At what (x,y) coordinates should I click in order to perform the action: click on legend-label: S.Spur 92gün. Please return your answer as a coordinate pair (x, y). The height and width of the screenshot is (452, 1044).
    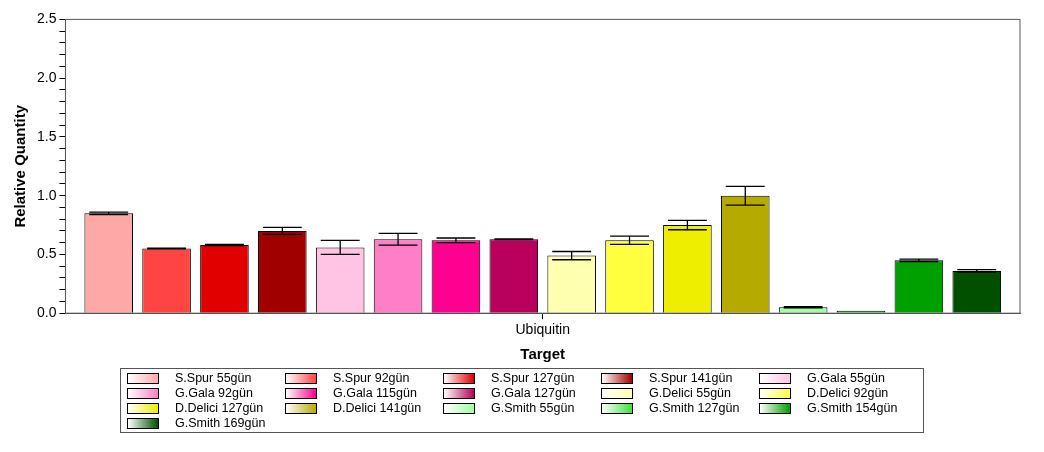
    Looking at the image, I should click on (371, 378).